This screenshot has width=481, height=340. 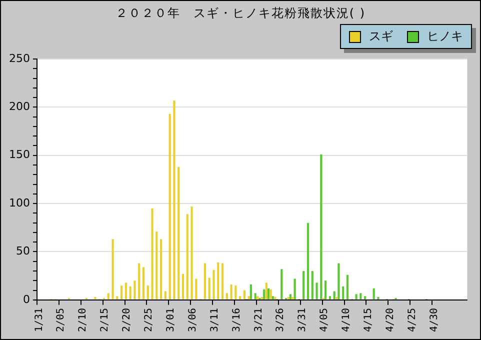 I want to click on x-tick-label: 2/10, so click(x=83, y=320).